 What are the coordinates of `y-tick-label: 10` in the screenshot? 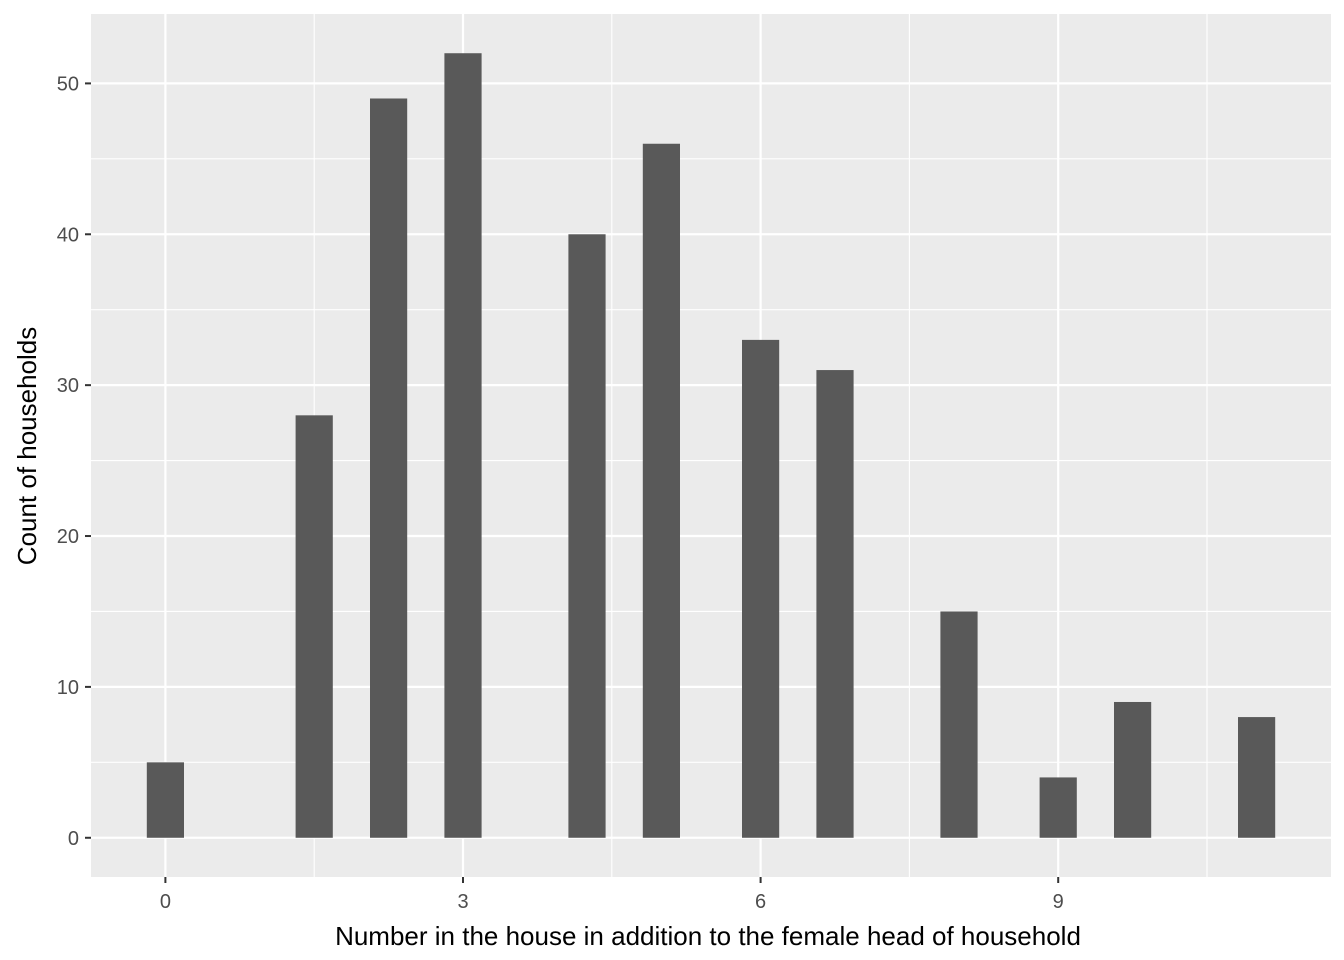 It's located at (68, 688).